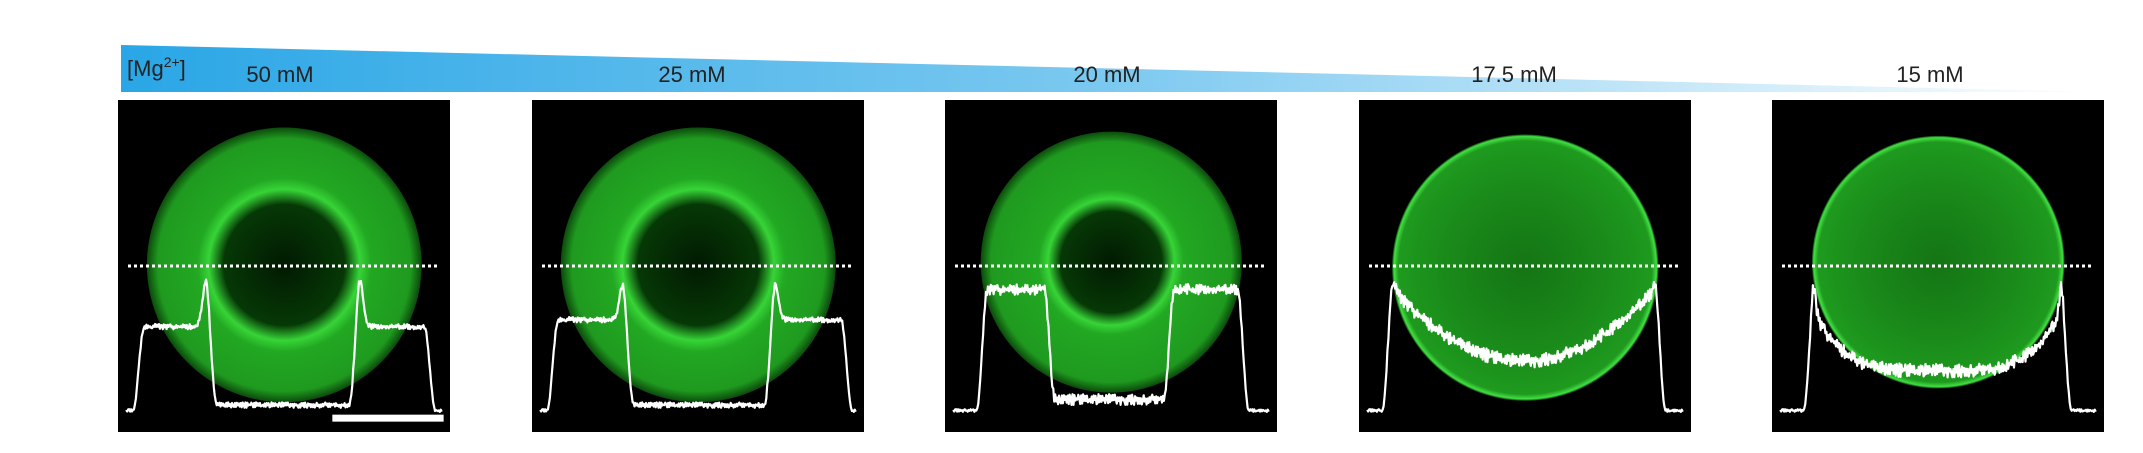 The image size is (2143, 453). Describe the element at coordinates (1514, 74) in the screenshot. I see `concentration-label: 17.5 mM` at that location.